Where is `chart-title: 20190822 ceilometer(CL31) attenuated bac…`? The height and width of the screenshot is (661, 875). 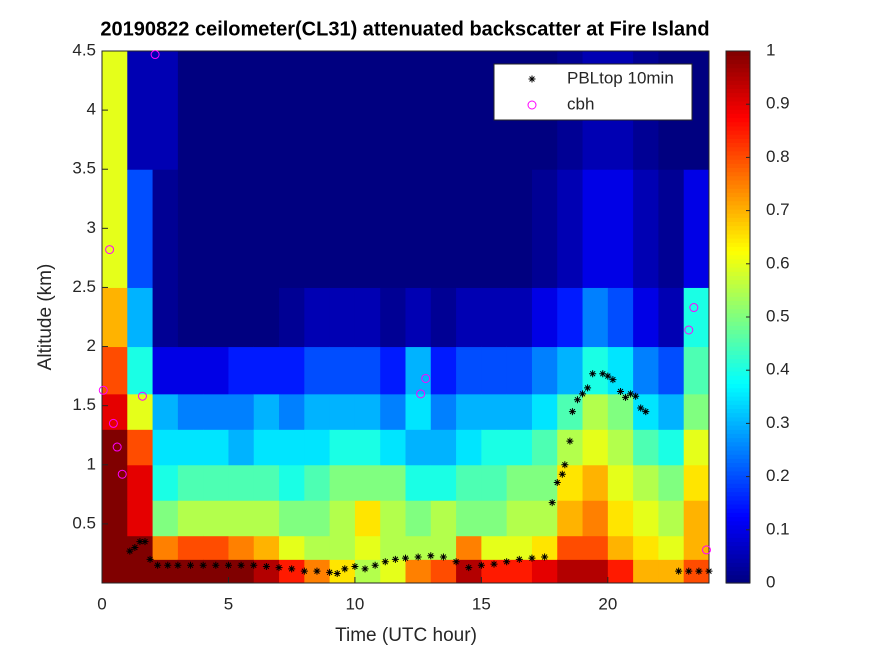
chart-title: 20190822 ceilometer(CL31) attenuated bac… is located at coordinates (404, 29).